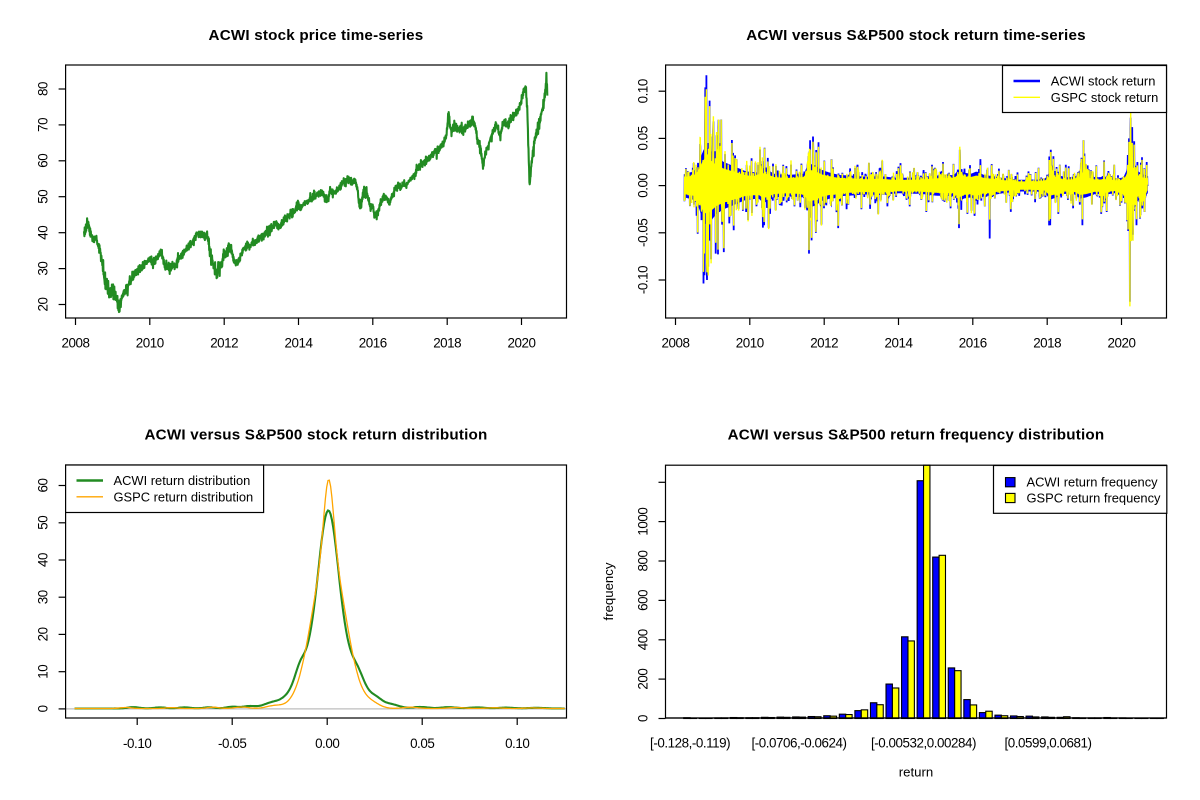 Image resolution: width=1200 pixels, height=800 pixels. Describe the element at coordinates (43, 672) in the screenshot. I see `svg-text: 10` at that location.